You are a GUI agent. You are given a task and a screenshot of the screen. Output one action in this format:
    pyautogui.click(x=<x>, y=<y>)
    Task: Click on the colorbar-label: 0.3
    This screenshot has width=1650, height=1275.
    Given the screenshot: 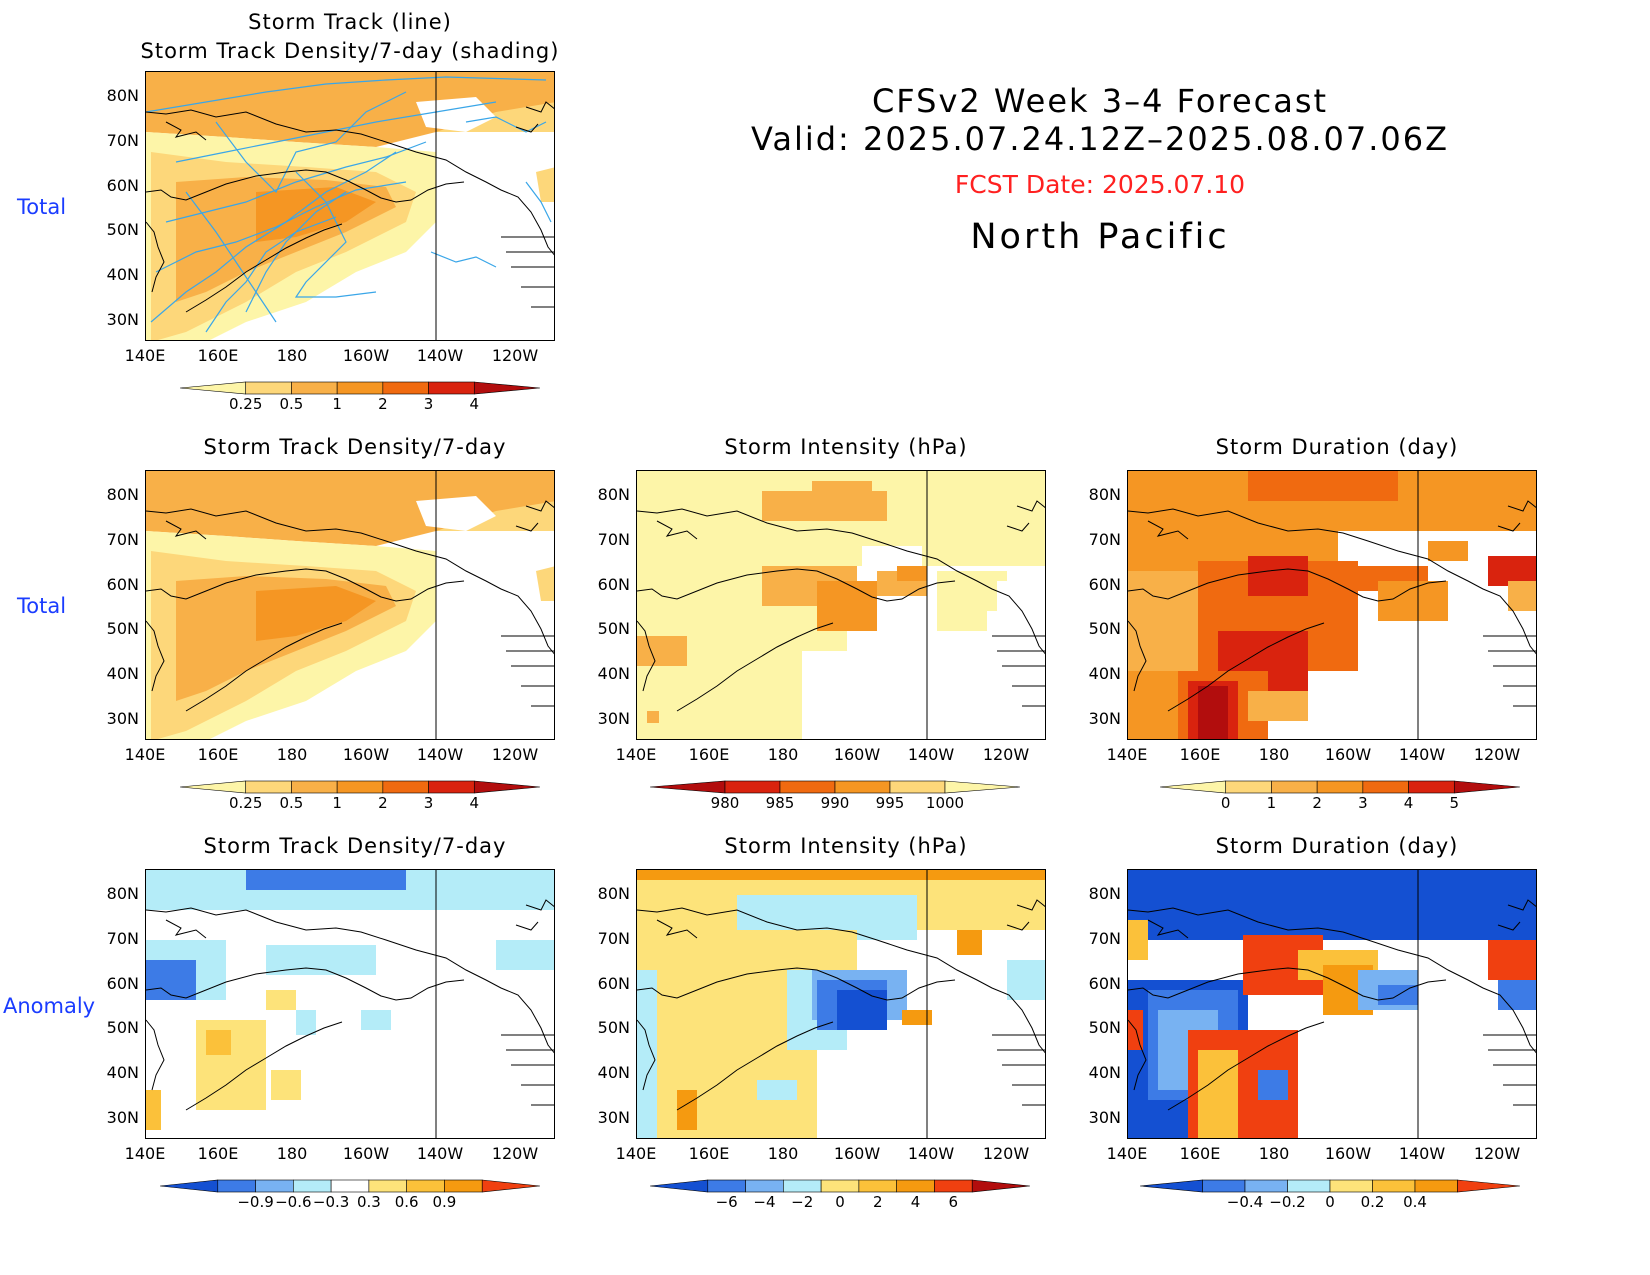 What is the action you would take?
    pyautogui.click(x=368, y=1202)
    